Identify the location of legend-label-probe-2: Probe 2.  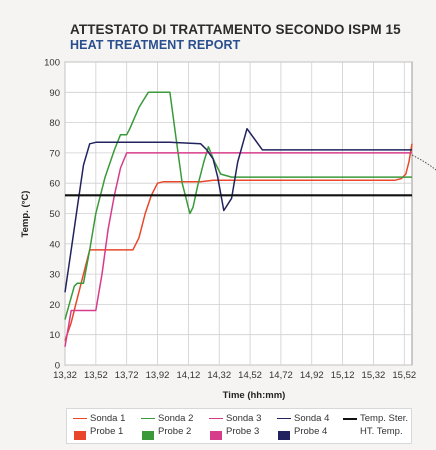
(175, 431).